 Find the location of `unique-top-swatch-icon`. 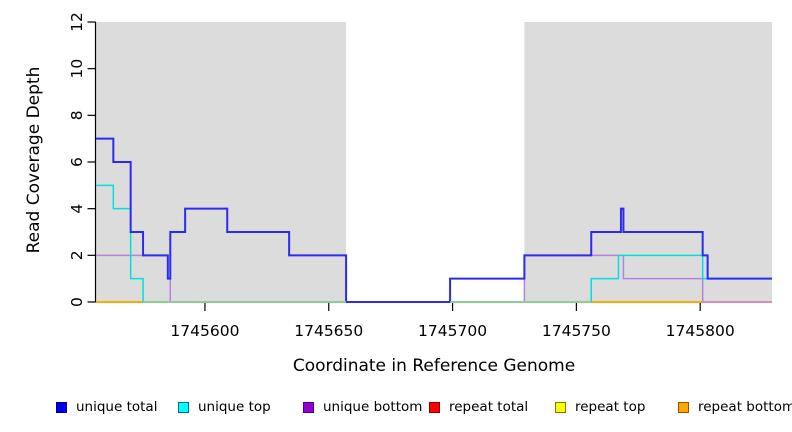

unique-top-swatch-icon is located at coordinates (183, 407).